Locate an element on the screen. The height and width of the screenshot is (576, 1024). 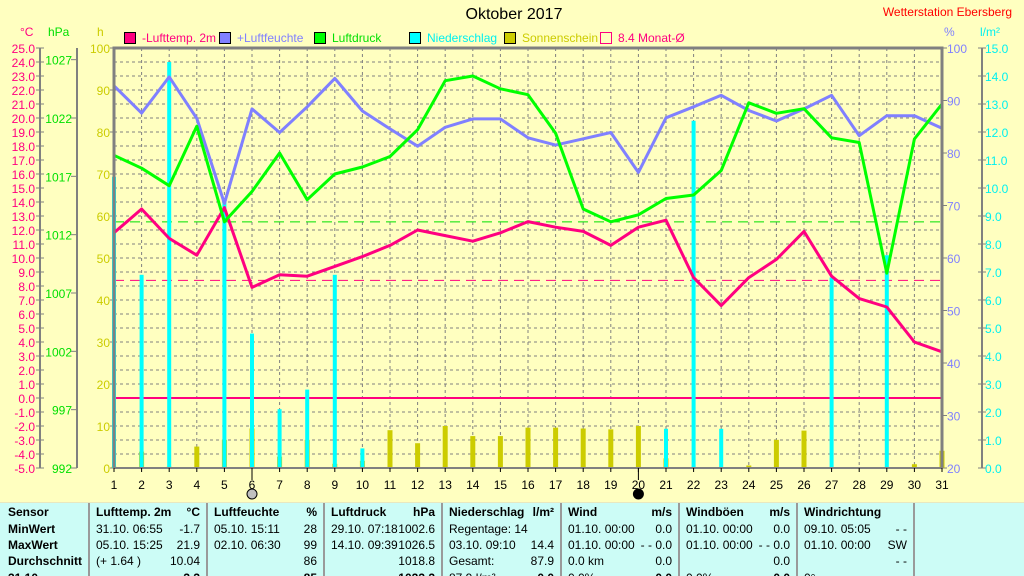
pressure-tick-label: 1007 is located at coordinates (58, 294).